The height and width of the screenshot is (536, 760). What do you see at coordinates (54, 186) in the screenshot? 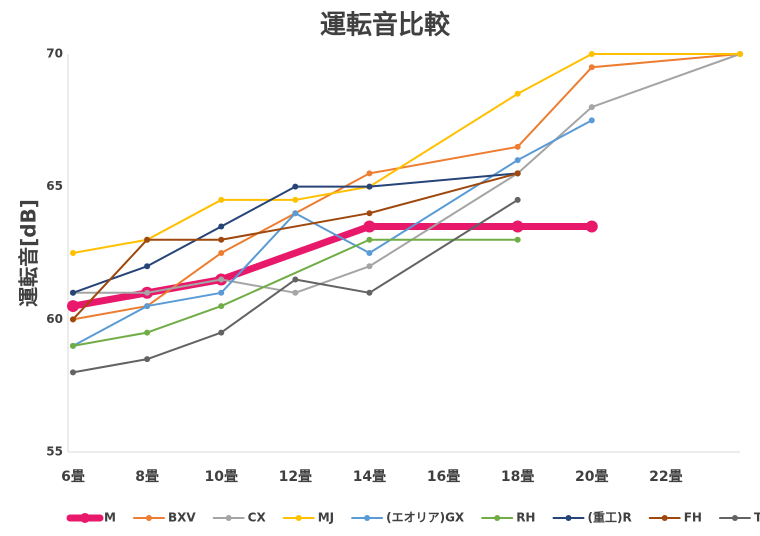
I see `y-tick-label: 65` at bounding box center [54, 186].